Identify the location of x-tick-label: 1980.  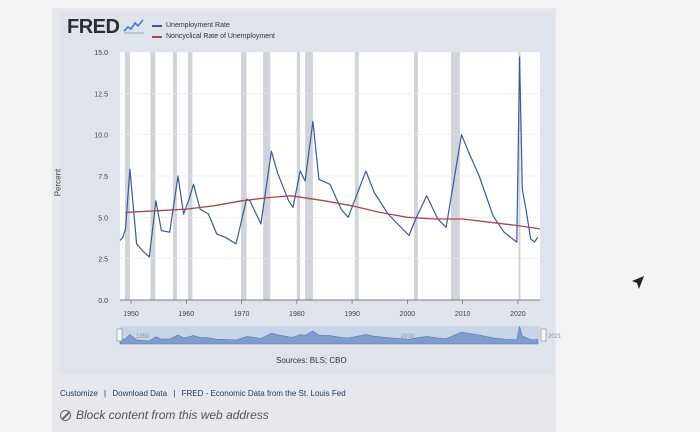
(297, 314).